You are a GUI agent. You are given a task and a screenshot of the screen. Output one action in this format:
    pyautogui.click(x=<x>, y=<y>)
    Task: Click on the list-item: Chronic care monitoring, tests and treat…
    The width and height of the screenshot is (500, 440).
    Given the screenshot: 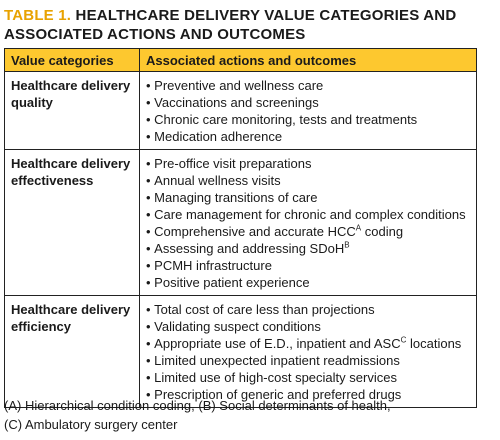 What is the action you would take?
    pyautogui.click(x=308, y=119)
    